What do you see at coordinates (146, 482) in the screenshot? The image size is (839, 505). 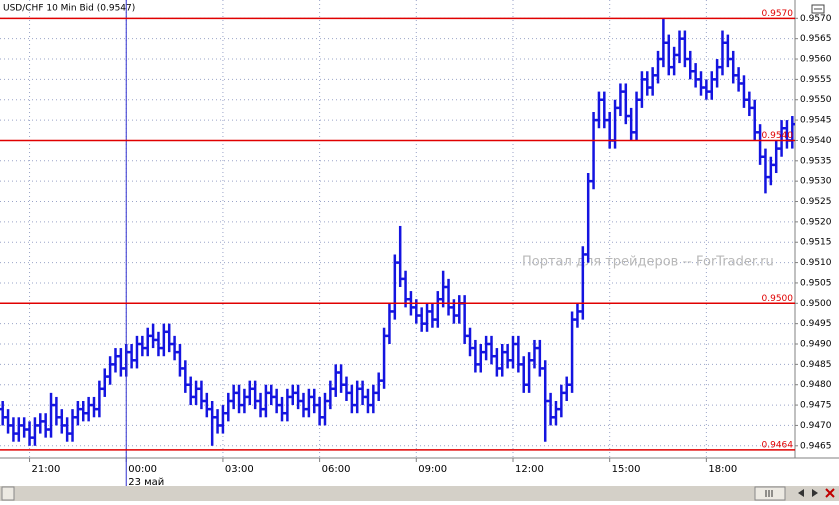 I see `day-label: 23 май` at bounding box center [146, 482].